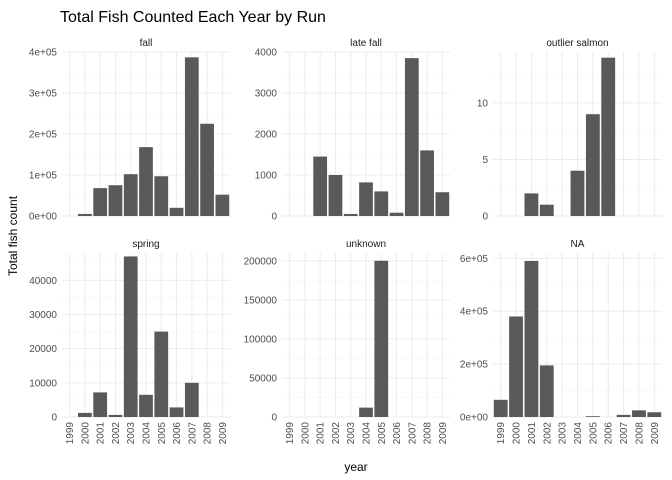 This screenshot has height=480, width=672. What do you see at coordinates (115, 200) in the screenshot?
I see `bar-fall-2002` at bounding box center [115, 200].